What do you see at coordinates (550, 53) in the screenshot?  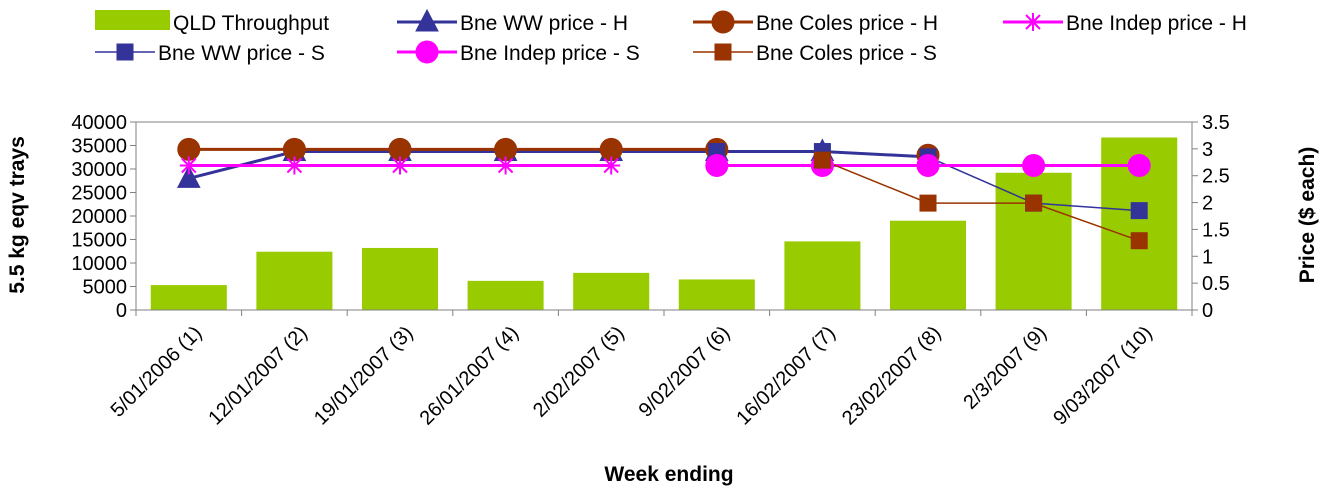 I see `legend-label: Bne Indep price - S` at bounding box center [550, 53].